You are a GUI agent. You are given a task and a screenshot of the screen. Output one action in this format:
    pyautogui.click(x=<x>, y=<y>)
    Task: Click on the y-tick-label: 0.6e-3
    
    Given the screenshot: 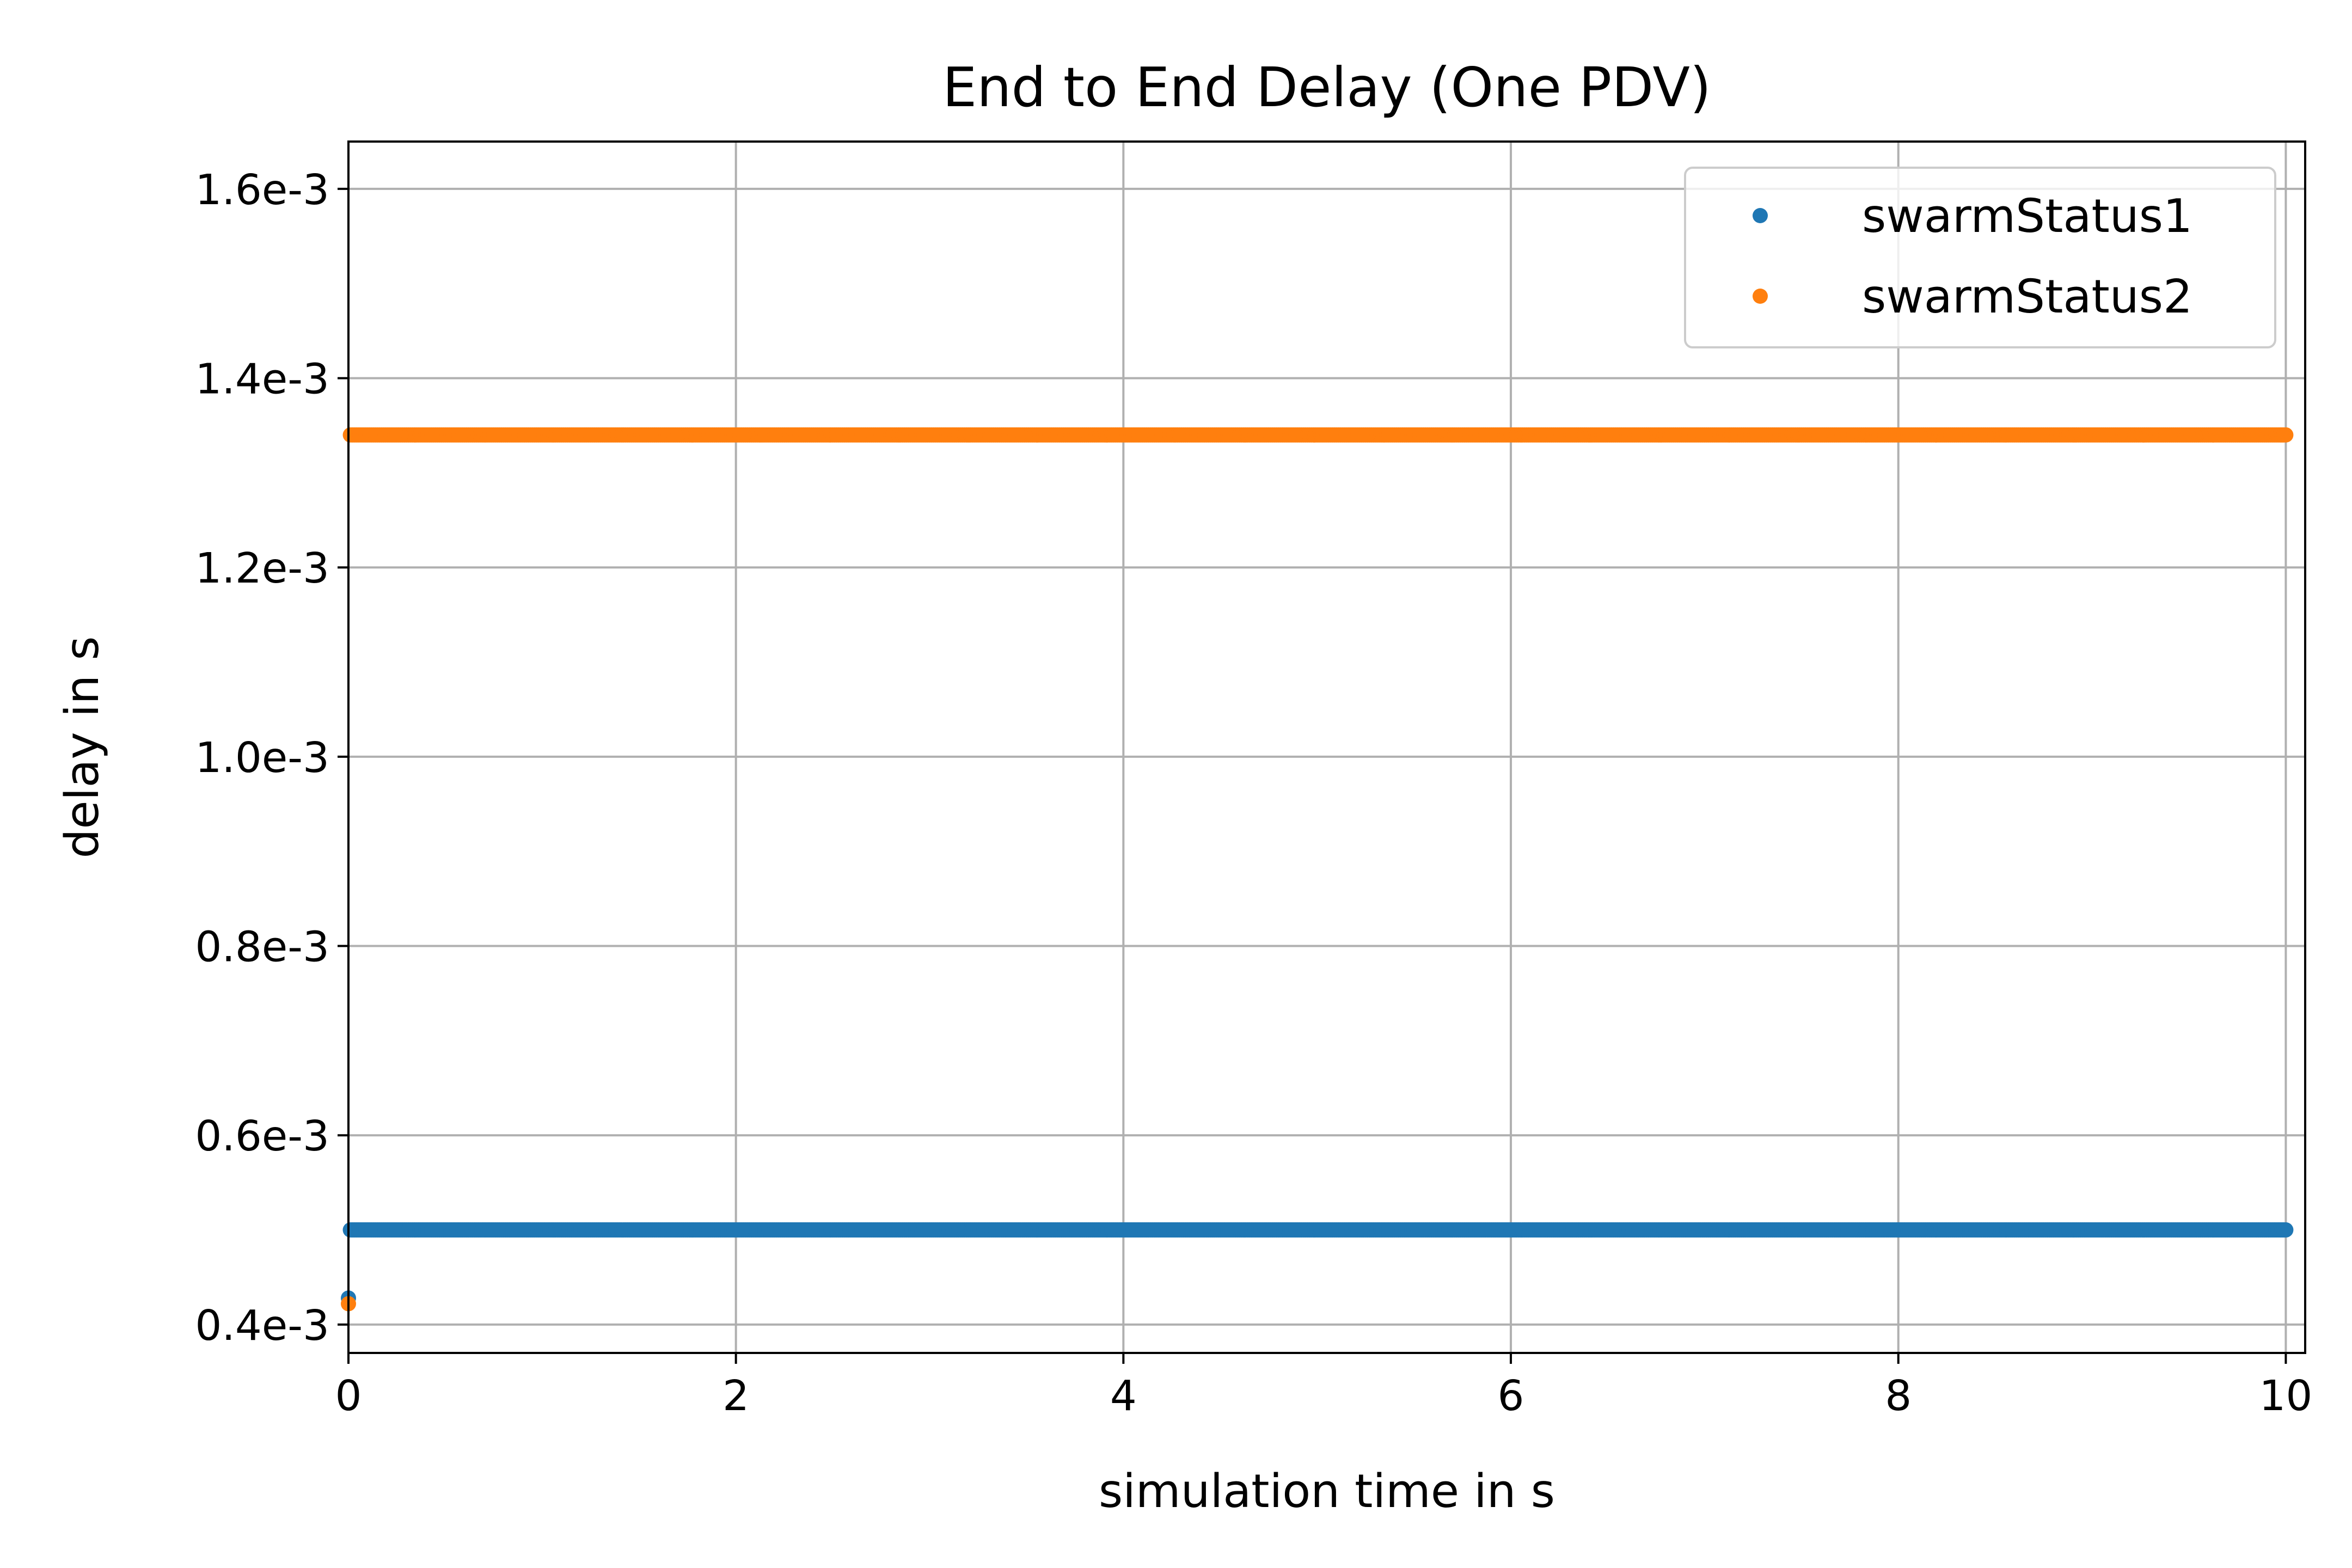 What is the action you would take?
    pyautogui.click(x=262, y=1136)
    